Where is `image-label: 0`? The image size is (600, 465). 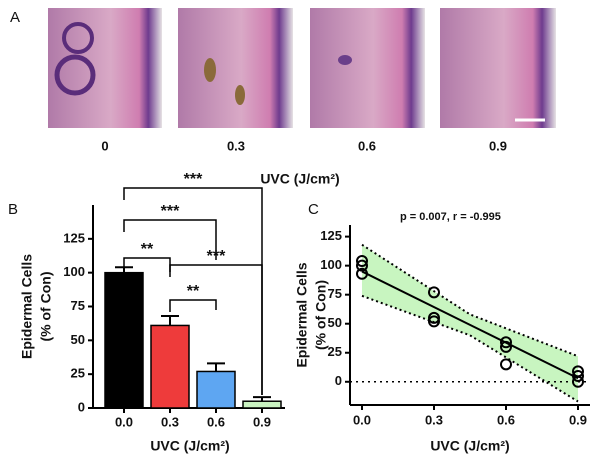
image-label: 0 is located at coordinates (104, 145).